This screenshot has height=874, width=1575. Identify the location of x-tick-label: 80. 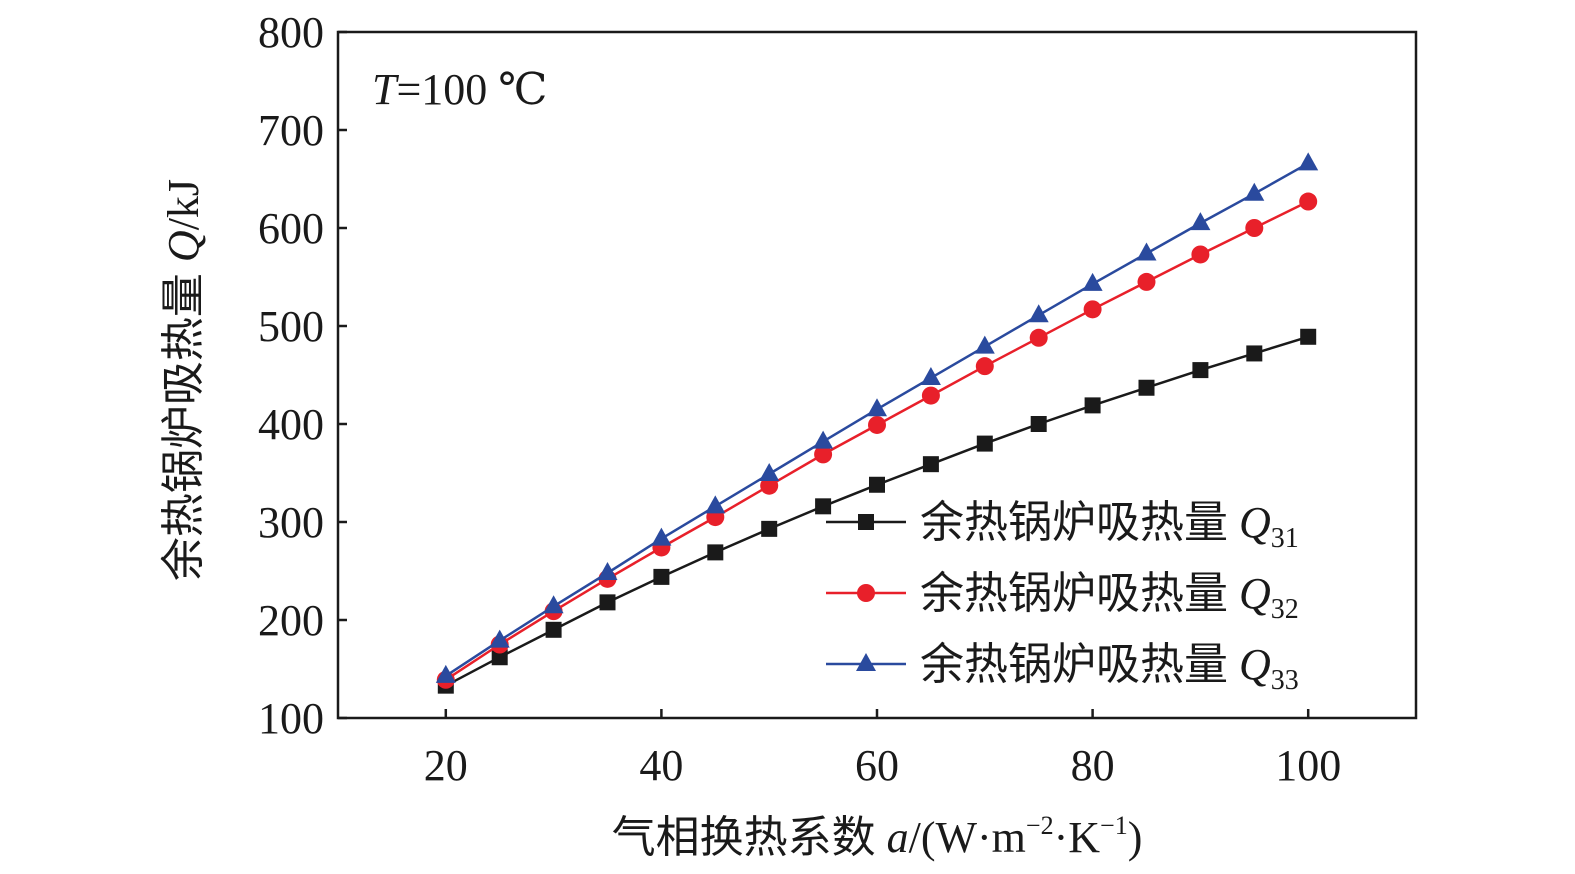
(1093, 765).